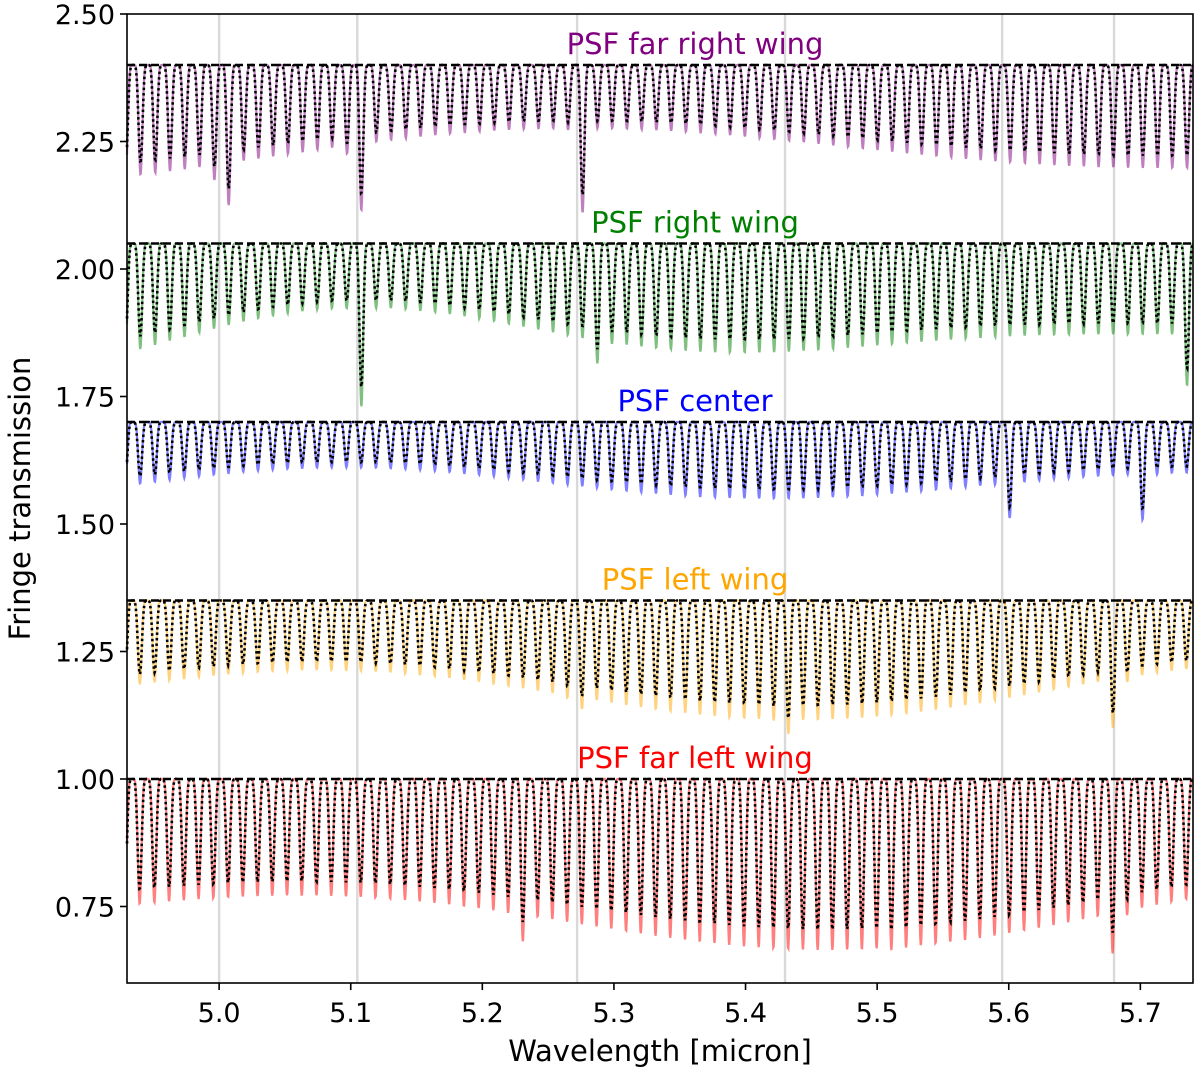 This screenshot has height=1071, width=1200. I want to click on x-tick-label-1: 5.1, so click(350, 1013).